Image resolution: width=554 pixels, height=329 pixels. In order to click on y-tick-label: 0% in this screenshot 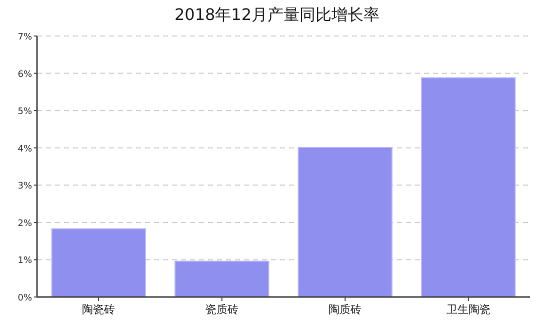, I will do `click(25, 299)`.